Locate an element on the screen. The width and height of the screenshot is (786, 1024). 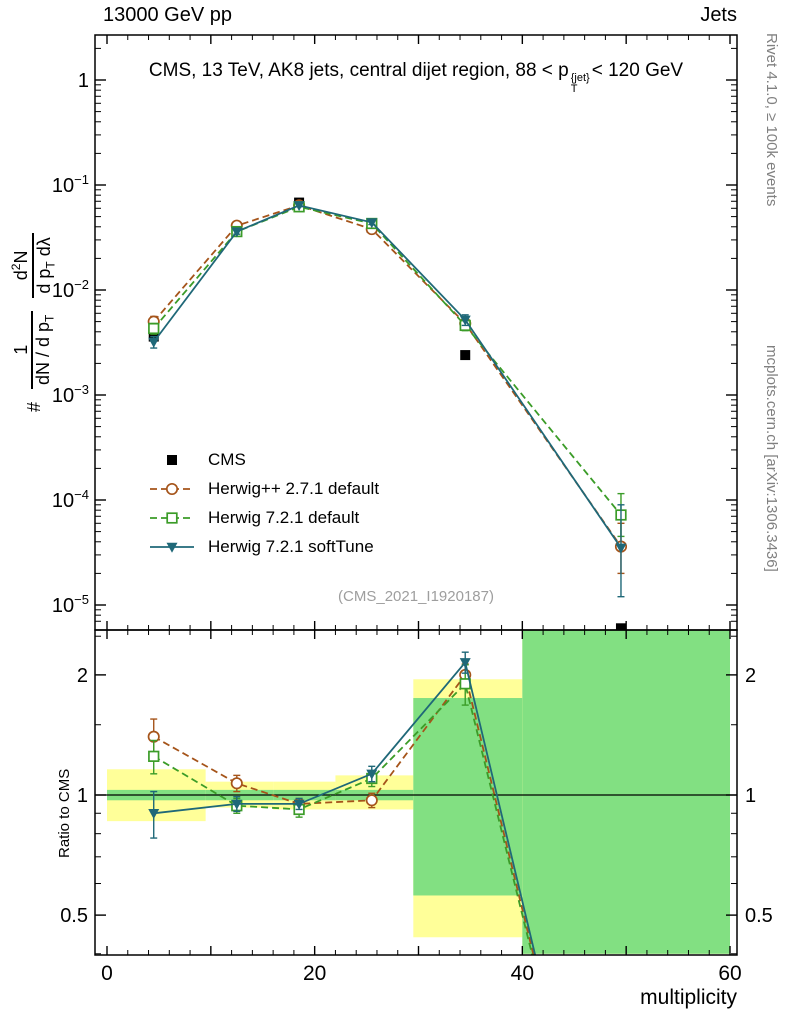
analysis-id-watermark: (CMS_2021_I1920187) is located at coordinates (416, 596).